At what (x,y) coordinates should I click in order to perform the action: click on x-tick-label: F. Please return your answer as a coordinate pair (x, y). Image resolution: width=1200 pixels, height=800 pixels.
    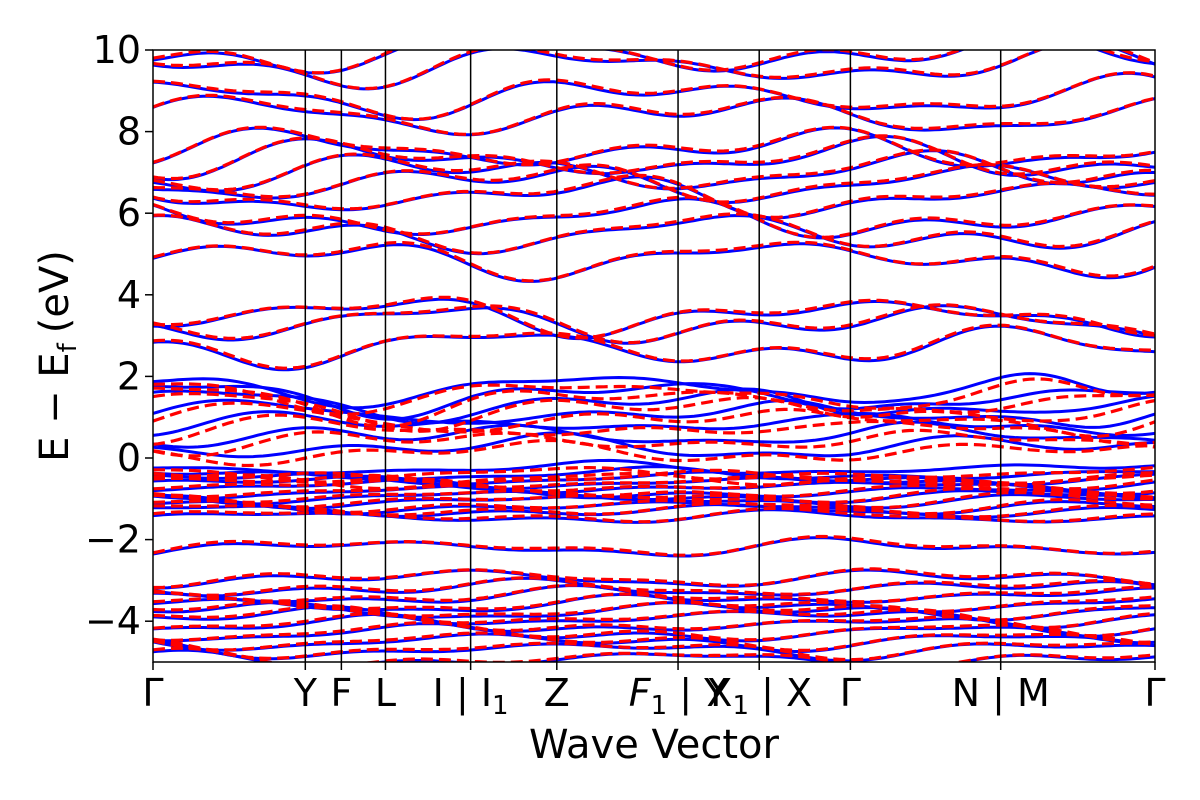
    Looking at the image, I should click on (341, 693).